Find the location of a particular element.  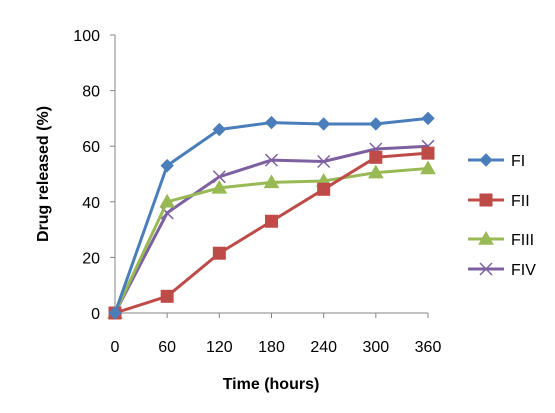

y-tick-label: 60 is located at coordinates (91, 147).